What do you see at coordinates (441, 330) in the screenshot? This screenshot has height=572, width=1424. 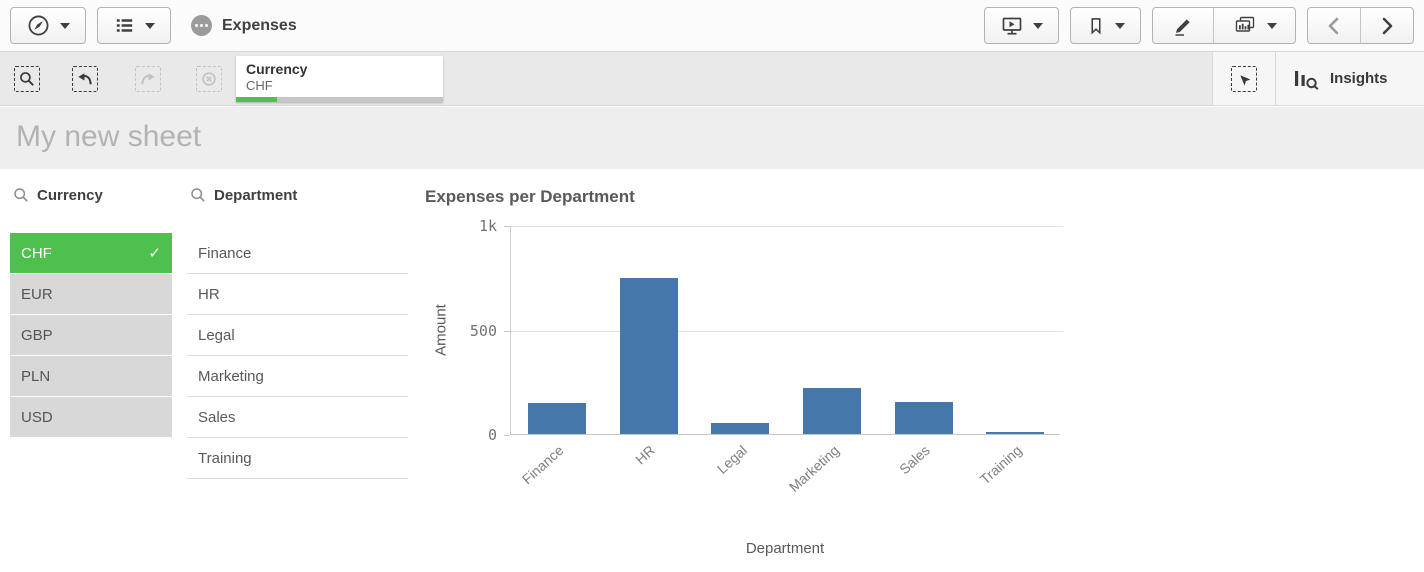 I see `y-axis-title: Amount` at bounding box center [441, 330].